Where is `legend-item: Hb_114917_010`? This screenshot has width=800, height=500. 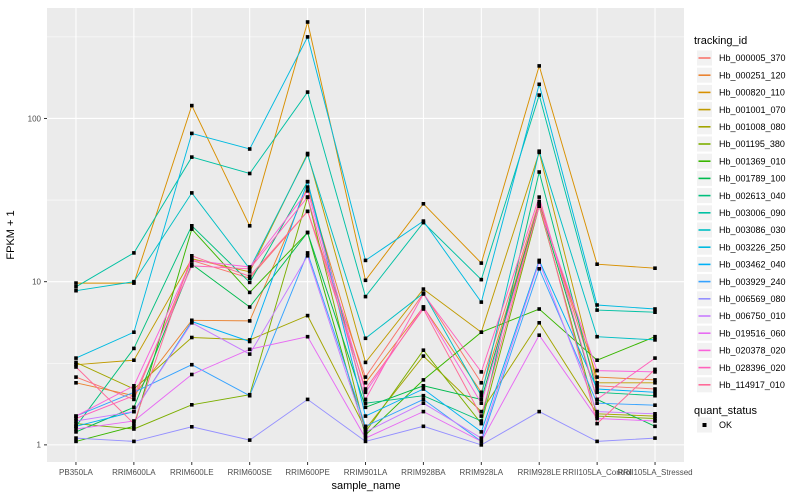 legend-item: Hb_114917_010 is located at coordinates (741, 385).